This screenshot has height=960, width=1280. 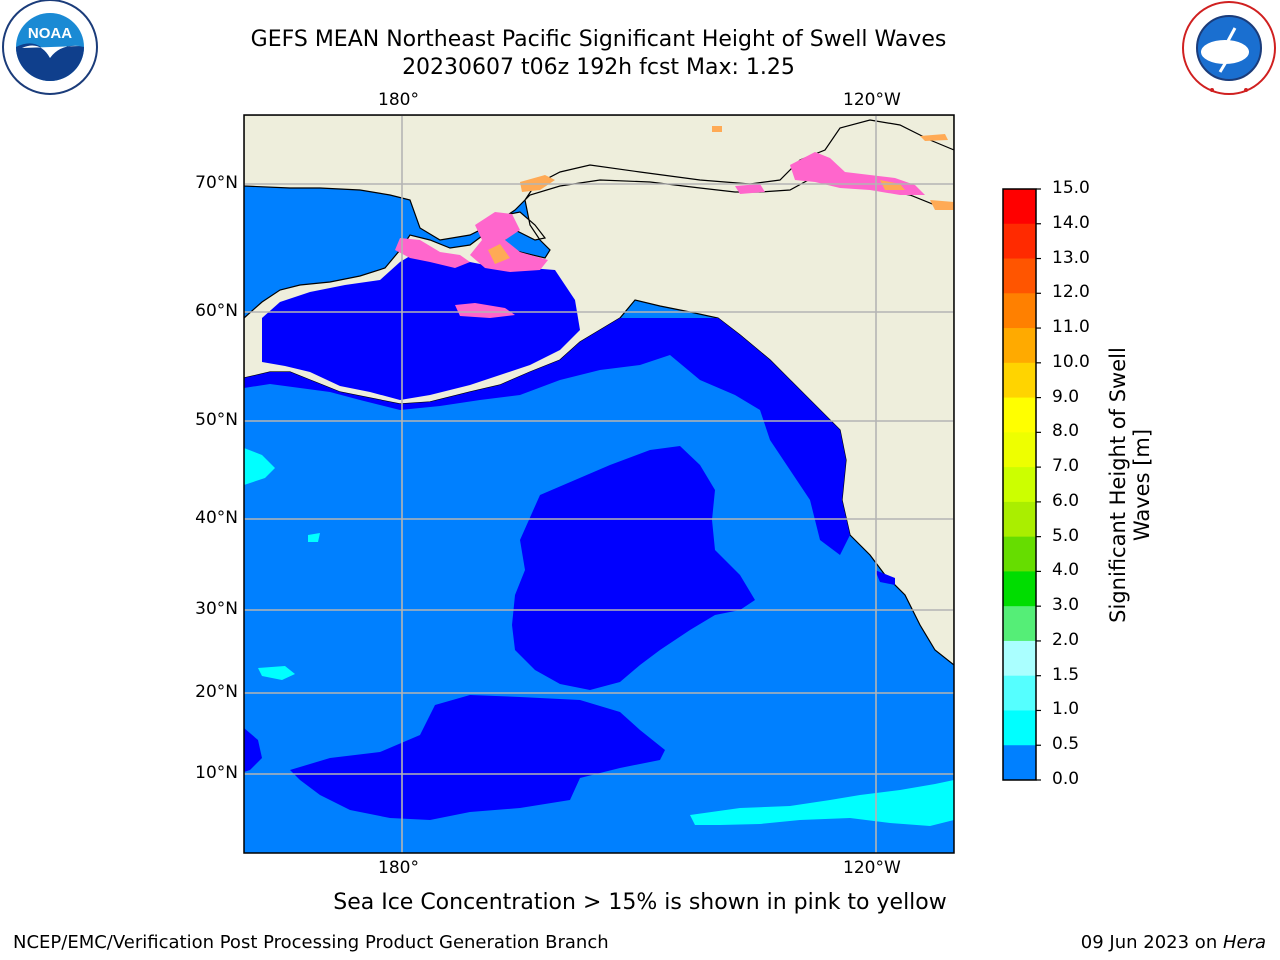 What do you see at coordinates (398, 100) in the screenshot?
I see `lon-label-top-180: 180°` at bounding box center [398, 100].